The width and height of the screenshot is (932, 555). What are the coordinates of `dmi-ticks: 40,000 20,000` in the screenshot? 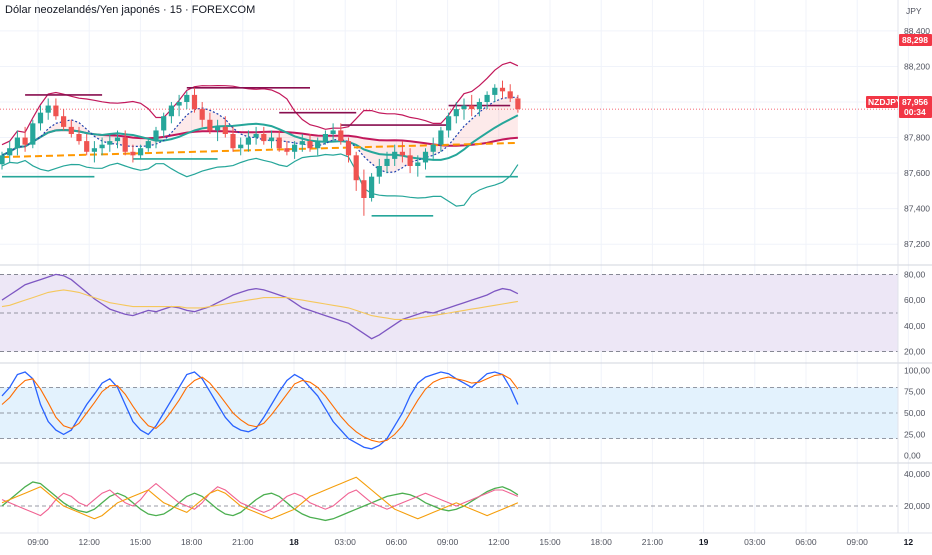 It's located at (917, 490).